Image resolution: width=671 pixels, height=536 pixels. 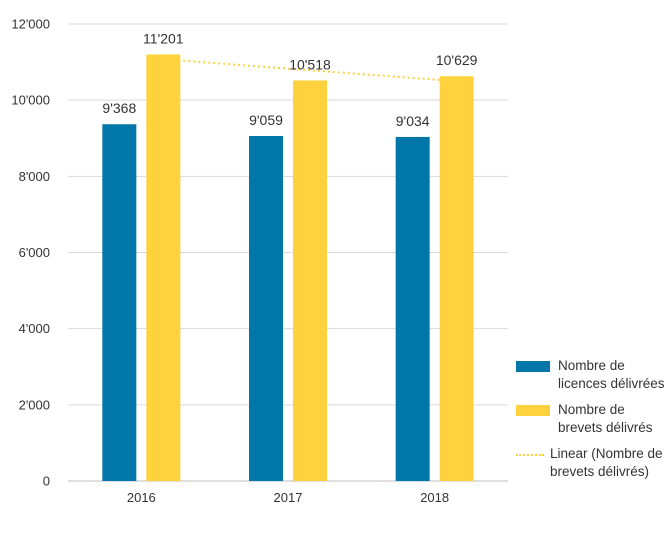 I want to click on y-tick-label: 0, so click(x=46, y=481).